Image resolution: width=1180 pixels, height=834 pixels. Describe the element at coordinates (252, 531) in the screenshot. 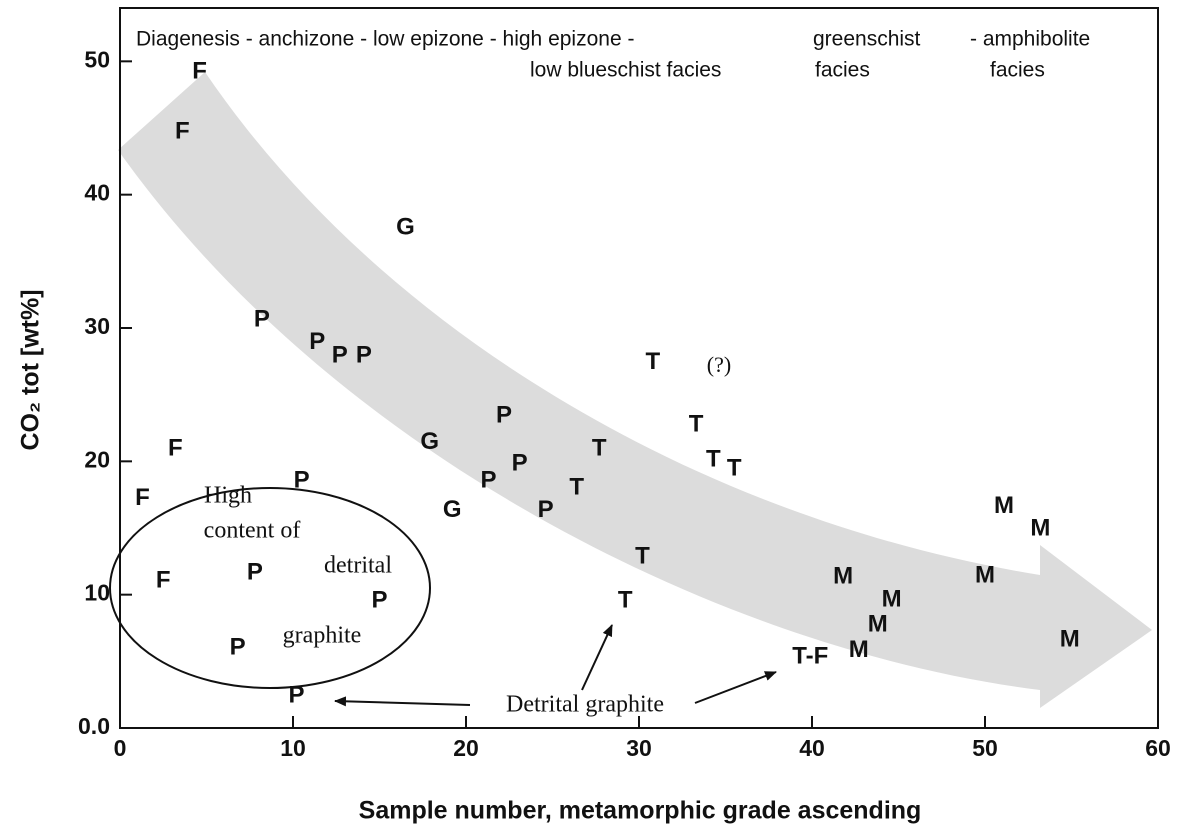

I see `annotation: content of` at that location.